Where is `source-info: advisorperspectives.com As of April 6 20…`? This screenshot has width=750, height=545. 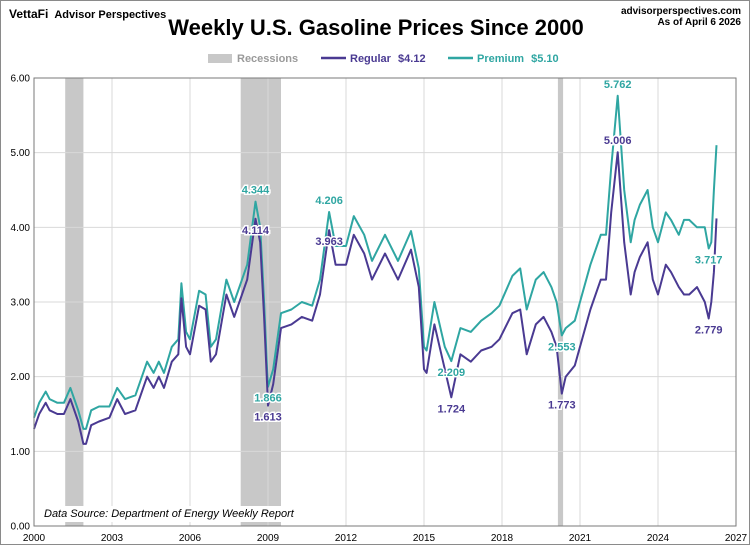
source-info: advisorperspectives.com As of April 6 20… is located at coordinates (681, 17).